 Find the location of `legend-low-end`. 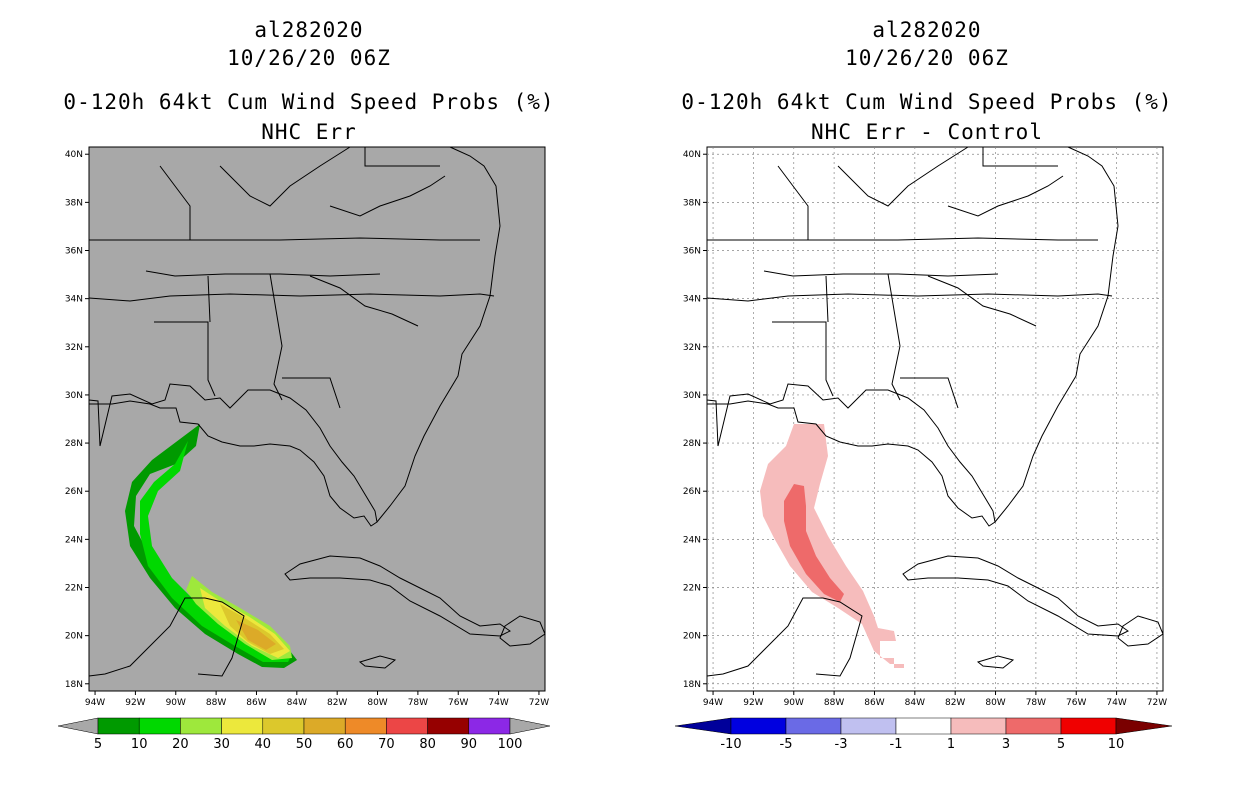

legend-low-end is located at coordinates (78, 726).